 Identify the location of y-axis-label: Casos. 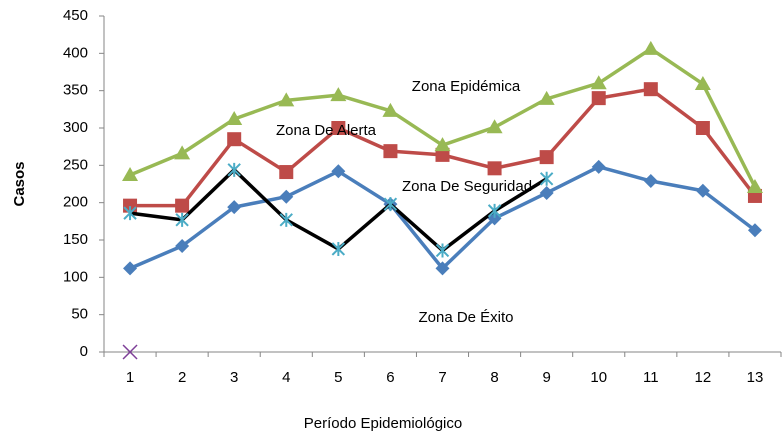
(19, 183).